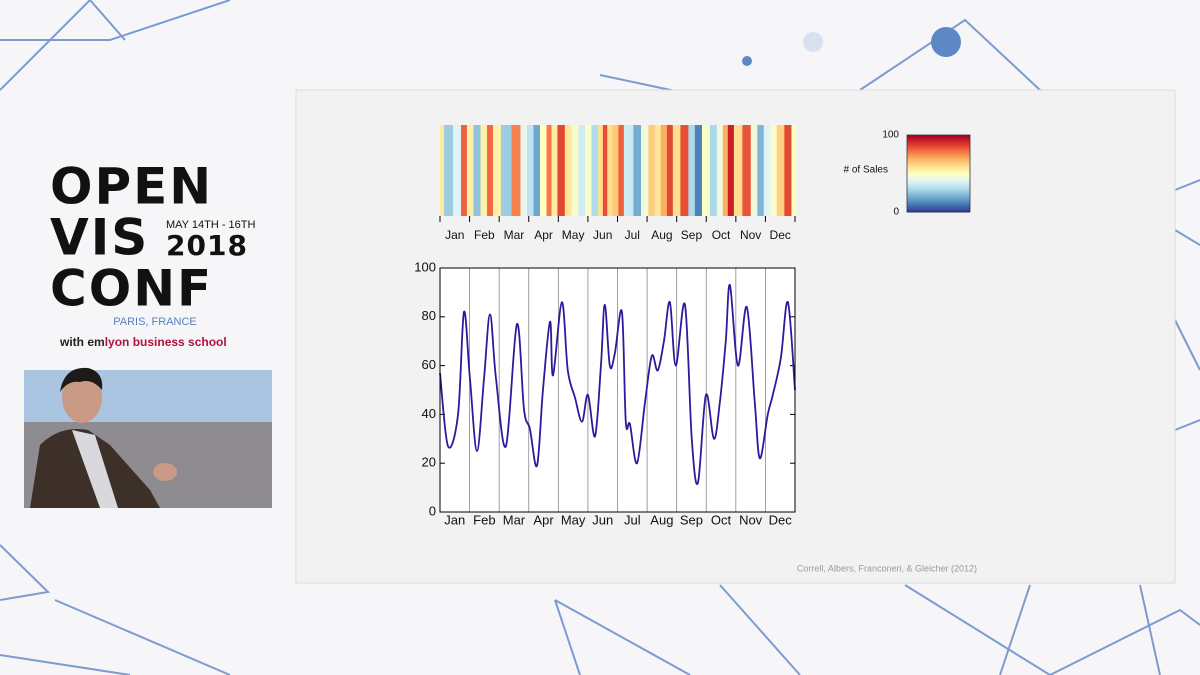  I want to click on logo-line: OPEN, so click(131, 187).